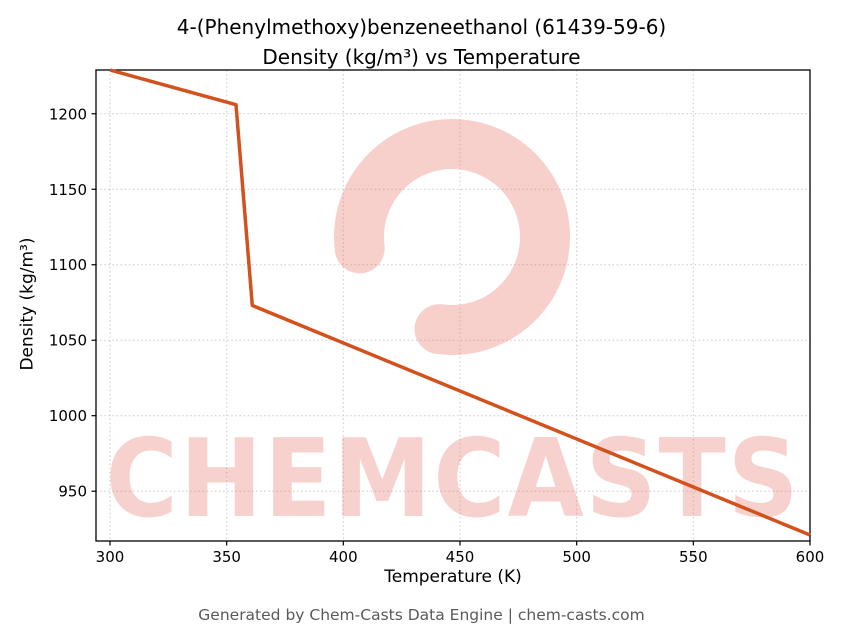  I want to click on x-tick-label: 500, so click(576, 557).